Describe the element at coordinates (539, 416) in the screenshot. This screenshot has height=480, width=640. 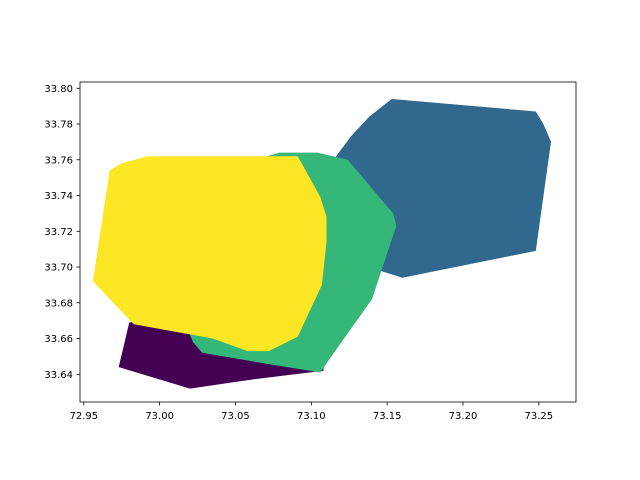
I see `x-tick-label: 73.25` at that location.